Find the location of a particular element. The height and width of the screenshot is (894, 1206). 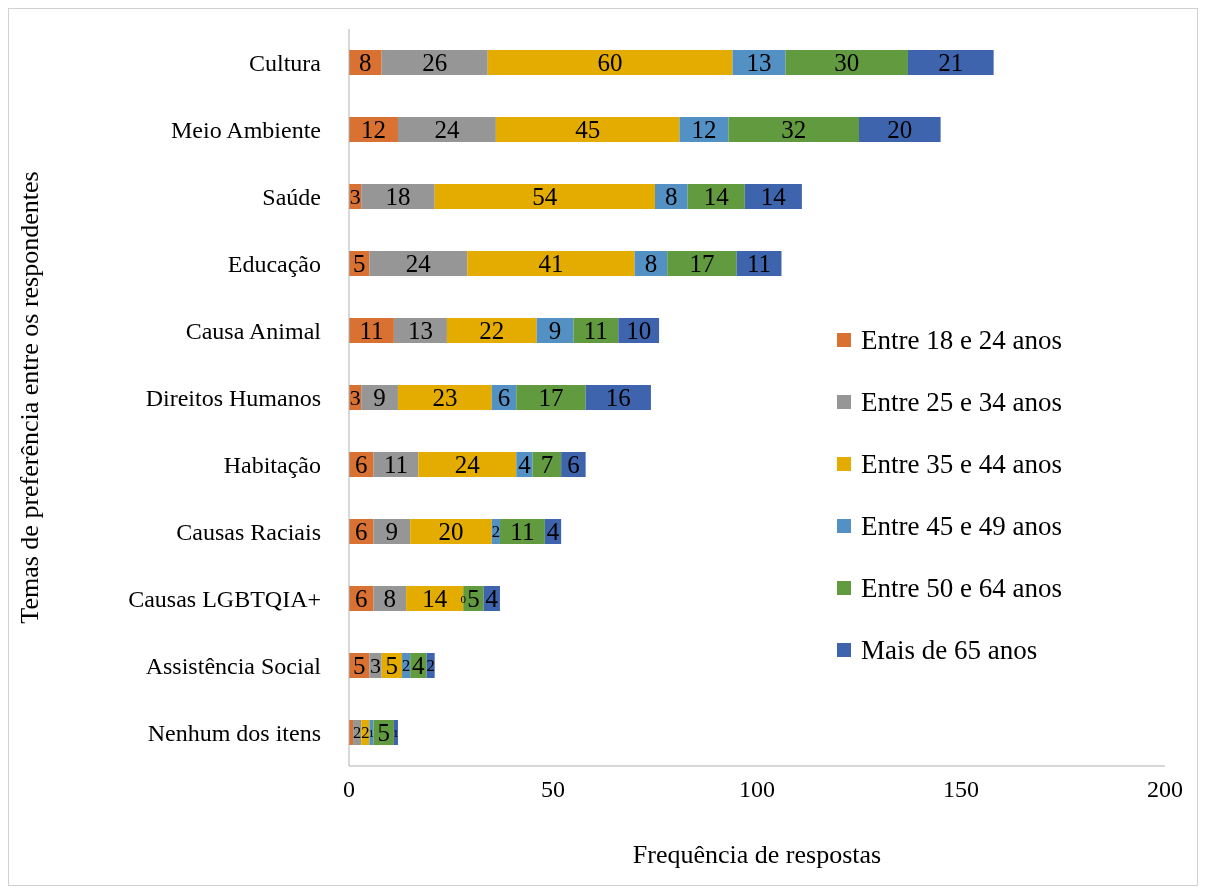

legend-label: Entre 25 e 34 anos is located at coordinates (961, 402).